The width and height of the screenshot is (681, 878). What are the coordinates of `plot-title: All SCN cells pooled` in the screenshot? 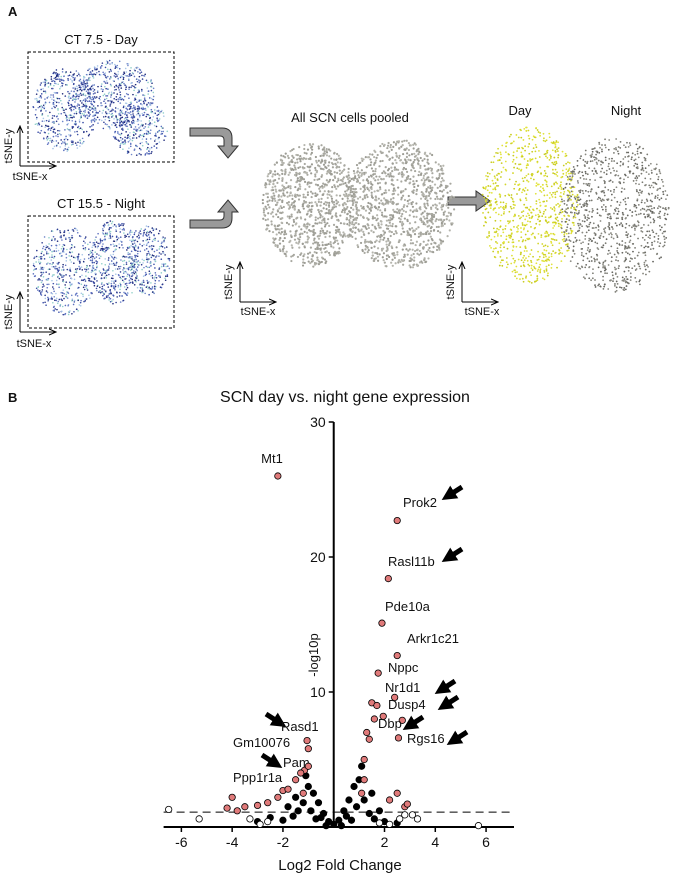 It's located at (350, 117).